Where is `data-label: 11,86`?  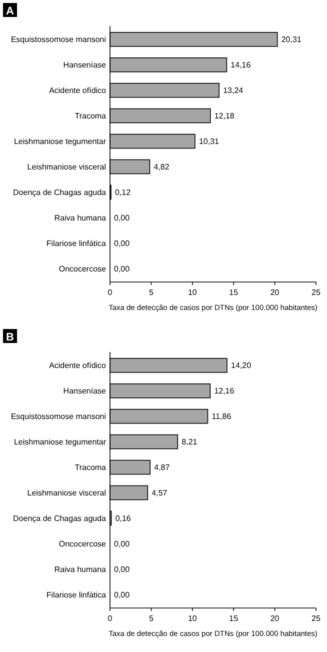
data-label: 11,86 is located at coordinates (222, 417).